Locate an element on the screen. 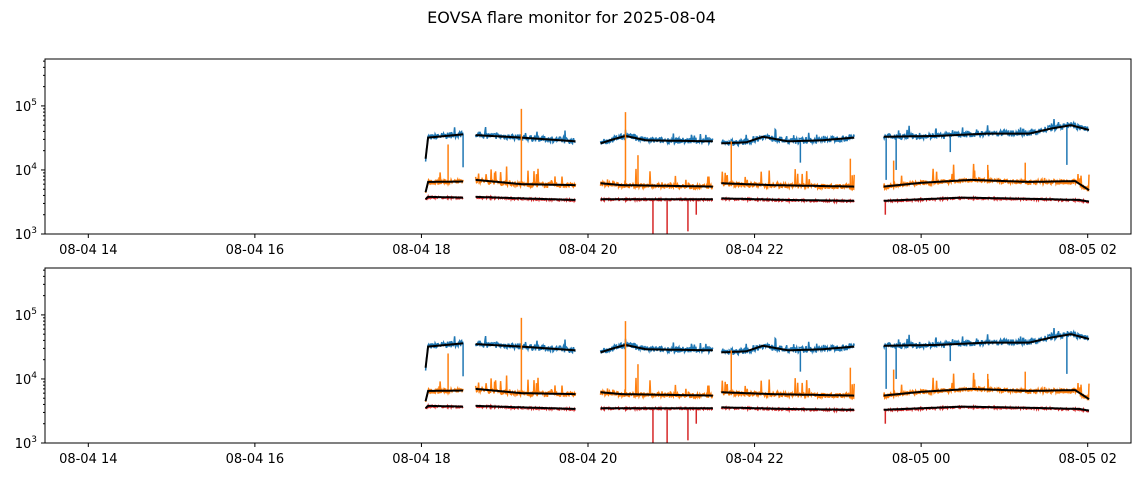  chart-title: EOVSA flare monitor for 2025-08-04 is located at coordinates (571, 17).